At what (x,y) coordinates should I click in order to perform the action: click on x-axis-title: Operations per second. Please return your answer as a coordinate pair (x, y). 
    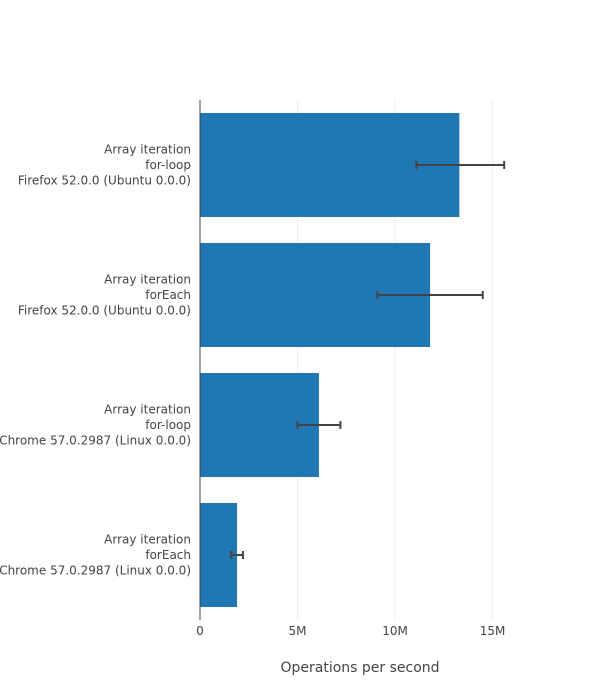
    Looking at the image, I should click on (359, 668).